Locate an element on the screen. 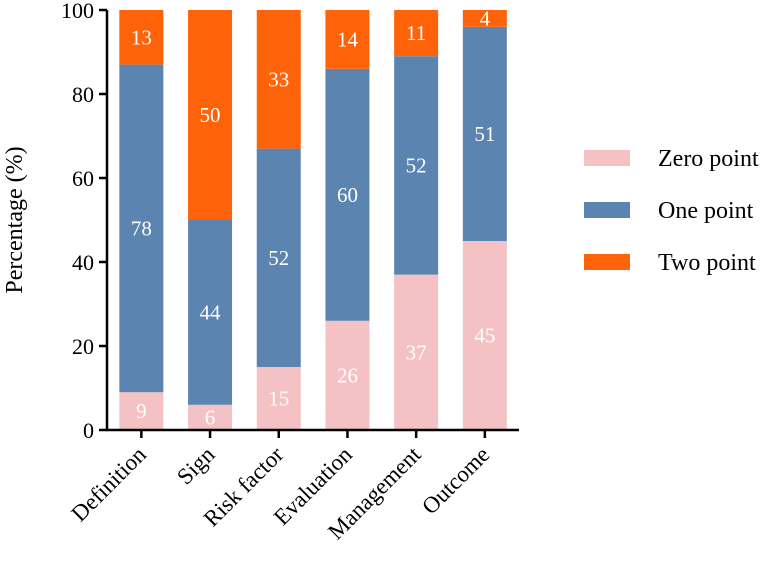 Image resolution: width=772 pixels, height=584 pixels. data-label: 45 is located at coordinates (484, 336).